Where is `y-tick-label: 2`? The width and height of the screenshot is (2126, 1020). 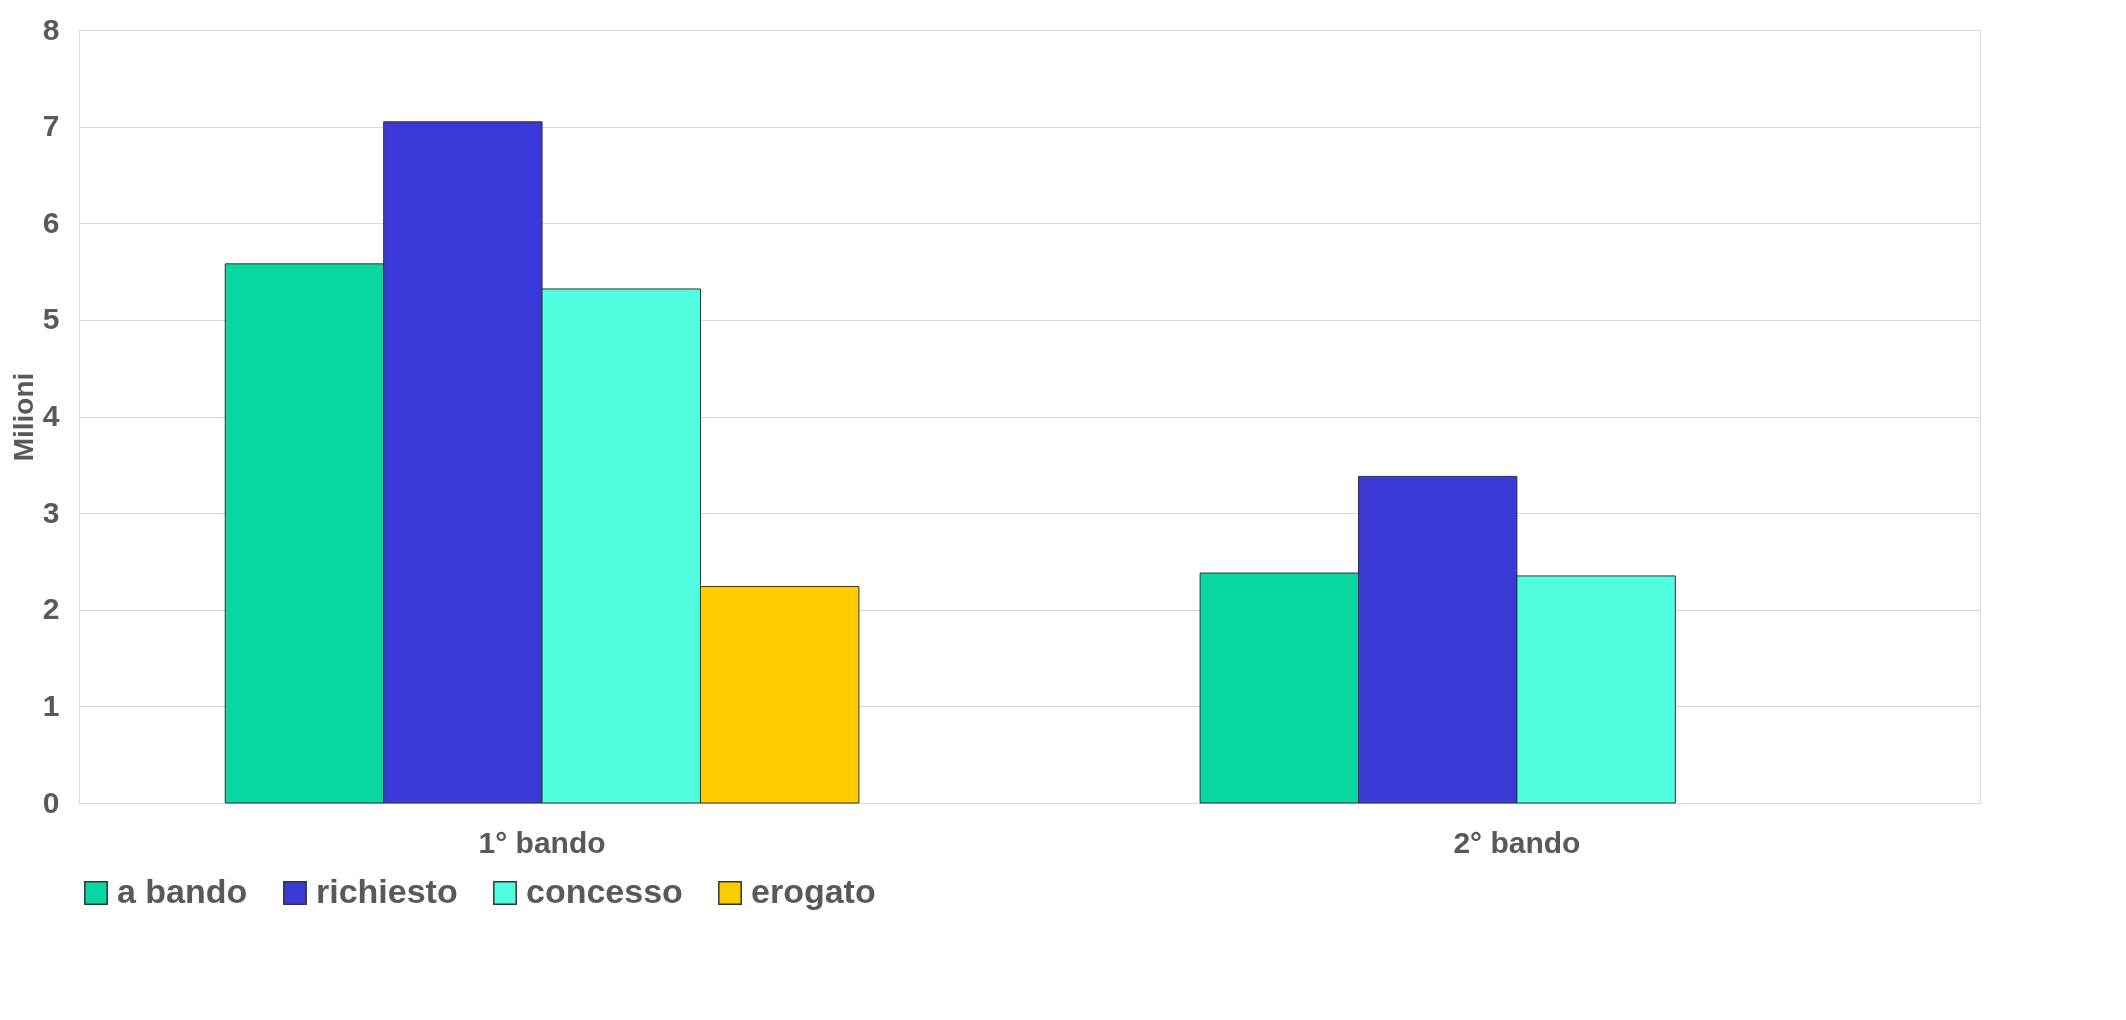
y-tick-label: 2 is located at coordinates (51, 609).